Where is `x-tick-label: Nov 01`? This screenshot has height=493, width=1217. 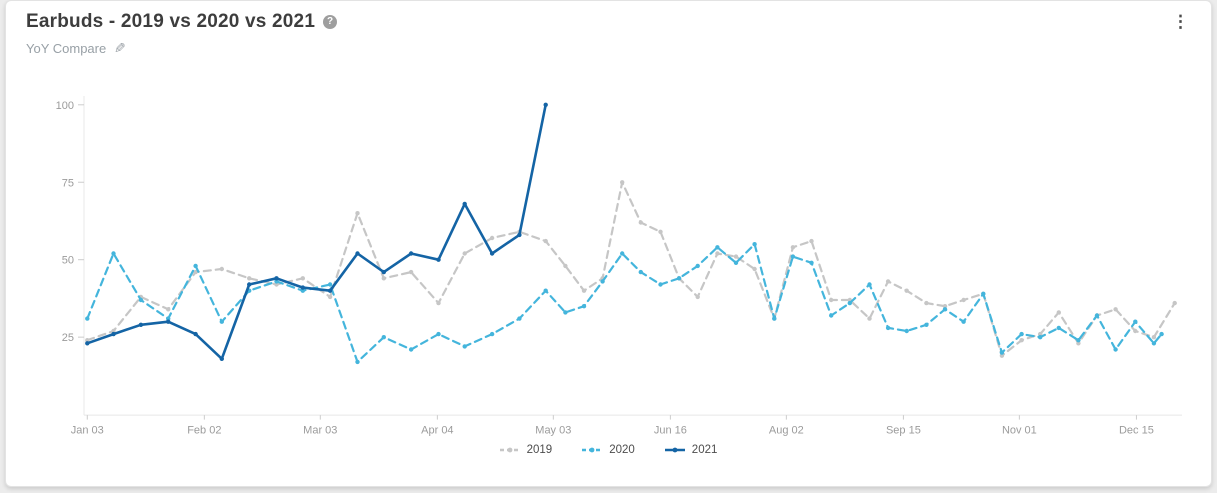
x-tick-label: Nov 01 is located at coordinates (1019, 431).